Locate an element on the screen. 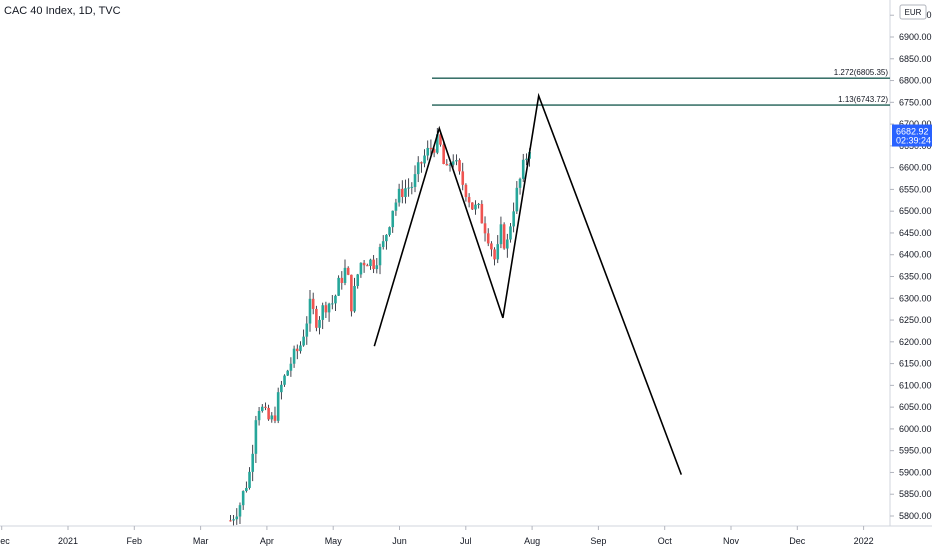 The height and width of the screenshot is (555, 932). current-price-tag is located at coordinates (912, 135).